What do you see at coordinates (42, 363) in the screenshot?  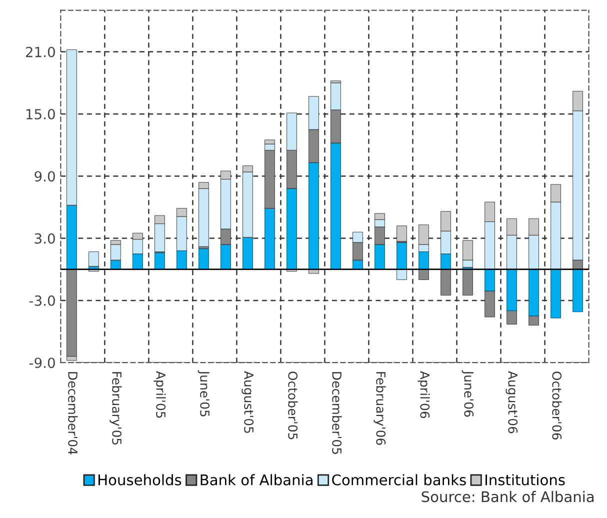 I see `y-tick-label: -9.0` at bounding box center [42, 363].